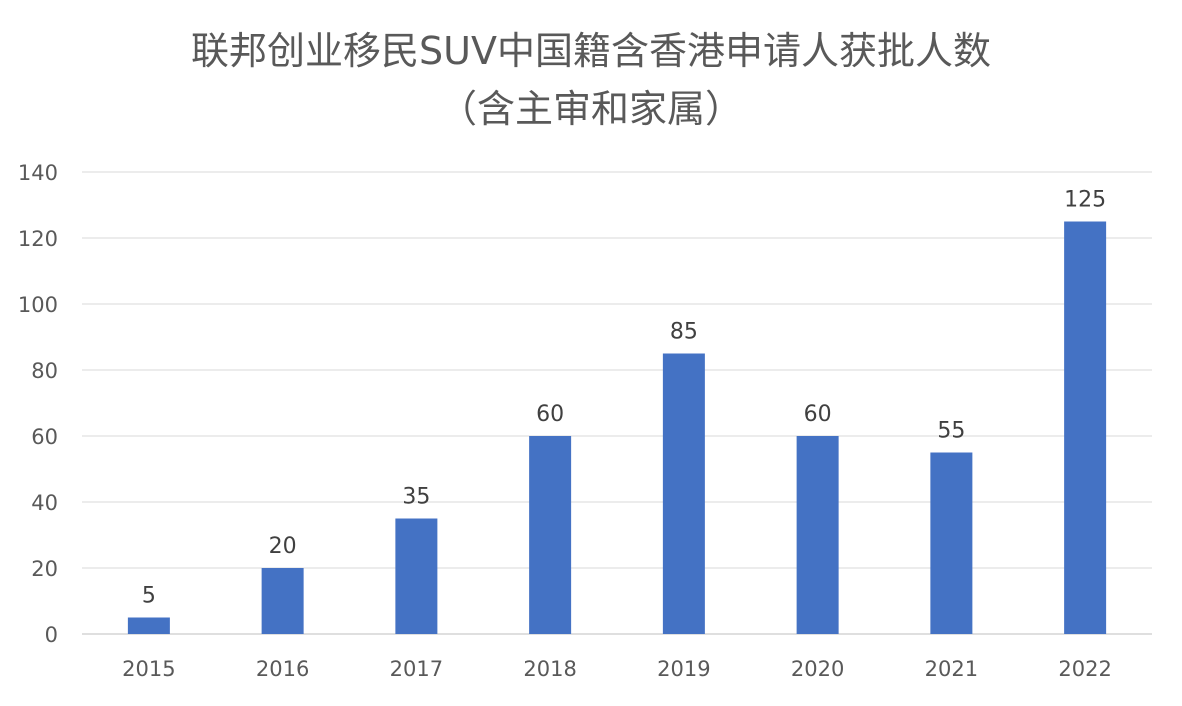 The width and height of the screenshot is (1182, 706). I want to click on y-tick-label: 100, so click(38, 305).